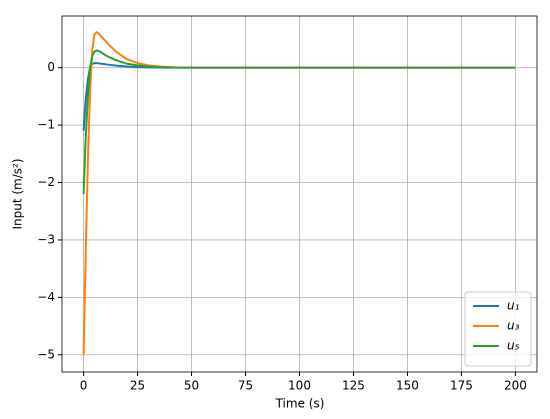  What do you see at coordinates (498, 329) in the screenshot?
I see `legend-box` at bounding box center [498, 329].